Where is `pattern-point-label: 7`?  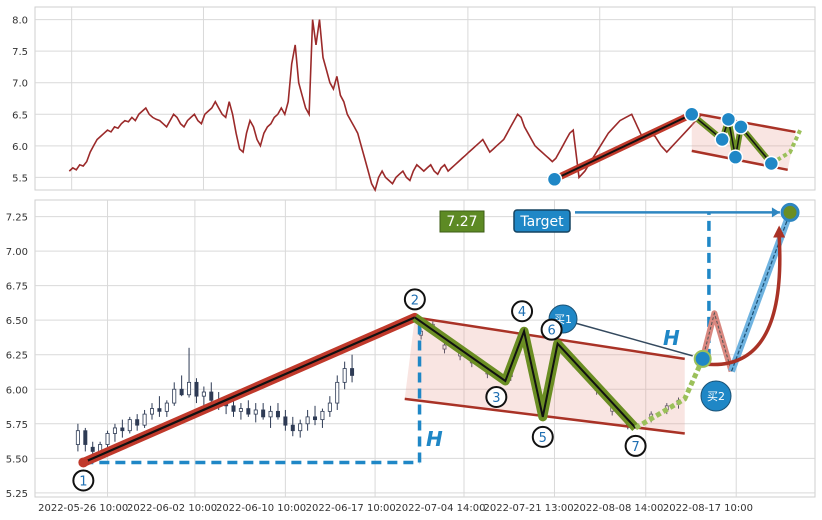
pattern-point-label: 7 is located at coordinates (635, 447).